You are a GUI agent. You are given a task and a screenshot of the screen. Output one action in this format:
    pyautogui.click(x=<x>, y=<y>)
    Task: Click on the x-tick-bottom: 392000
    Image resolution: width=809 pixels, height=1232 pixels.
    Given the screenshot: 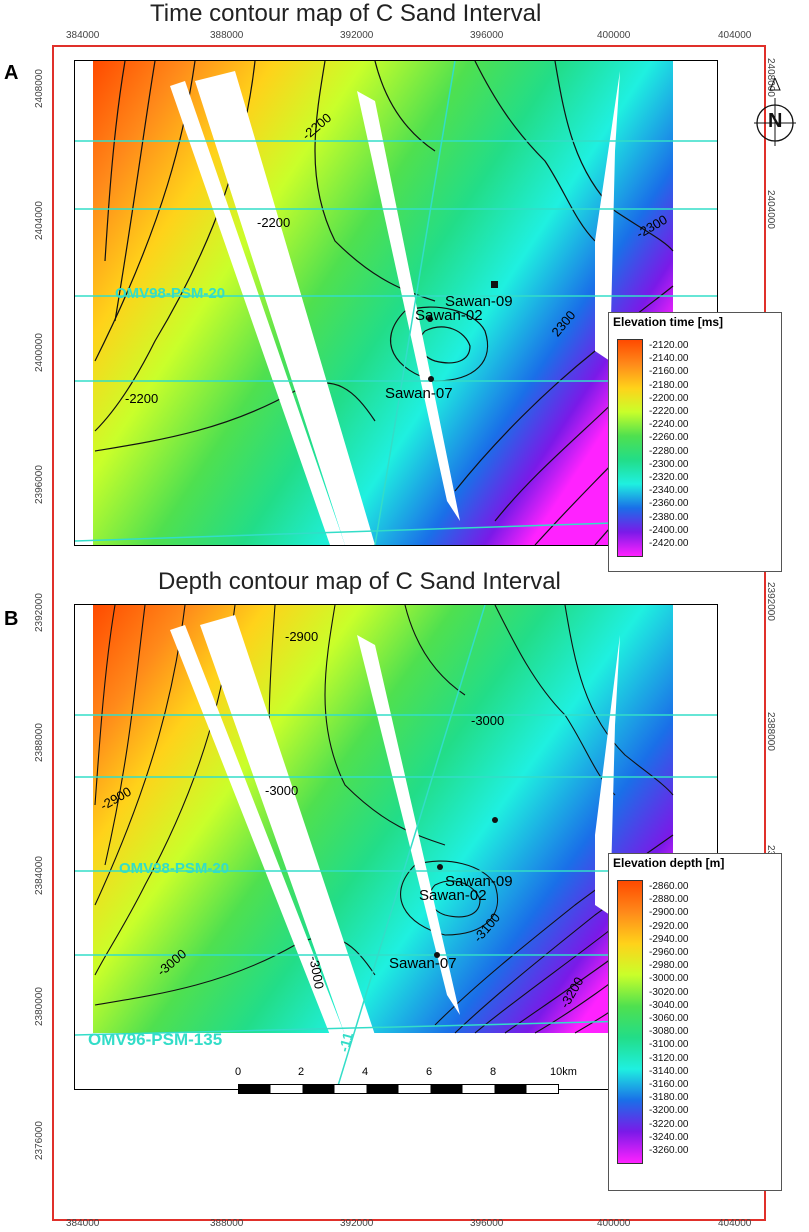 What is the action you would take?
    pyautogui.click(x=357, y=1223)
    